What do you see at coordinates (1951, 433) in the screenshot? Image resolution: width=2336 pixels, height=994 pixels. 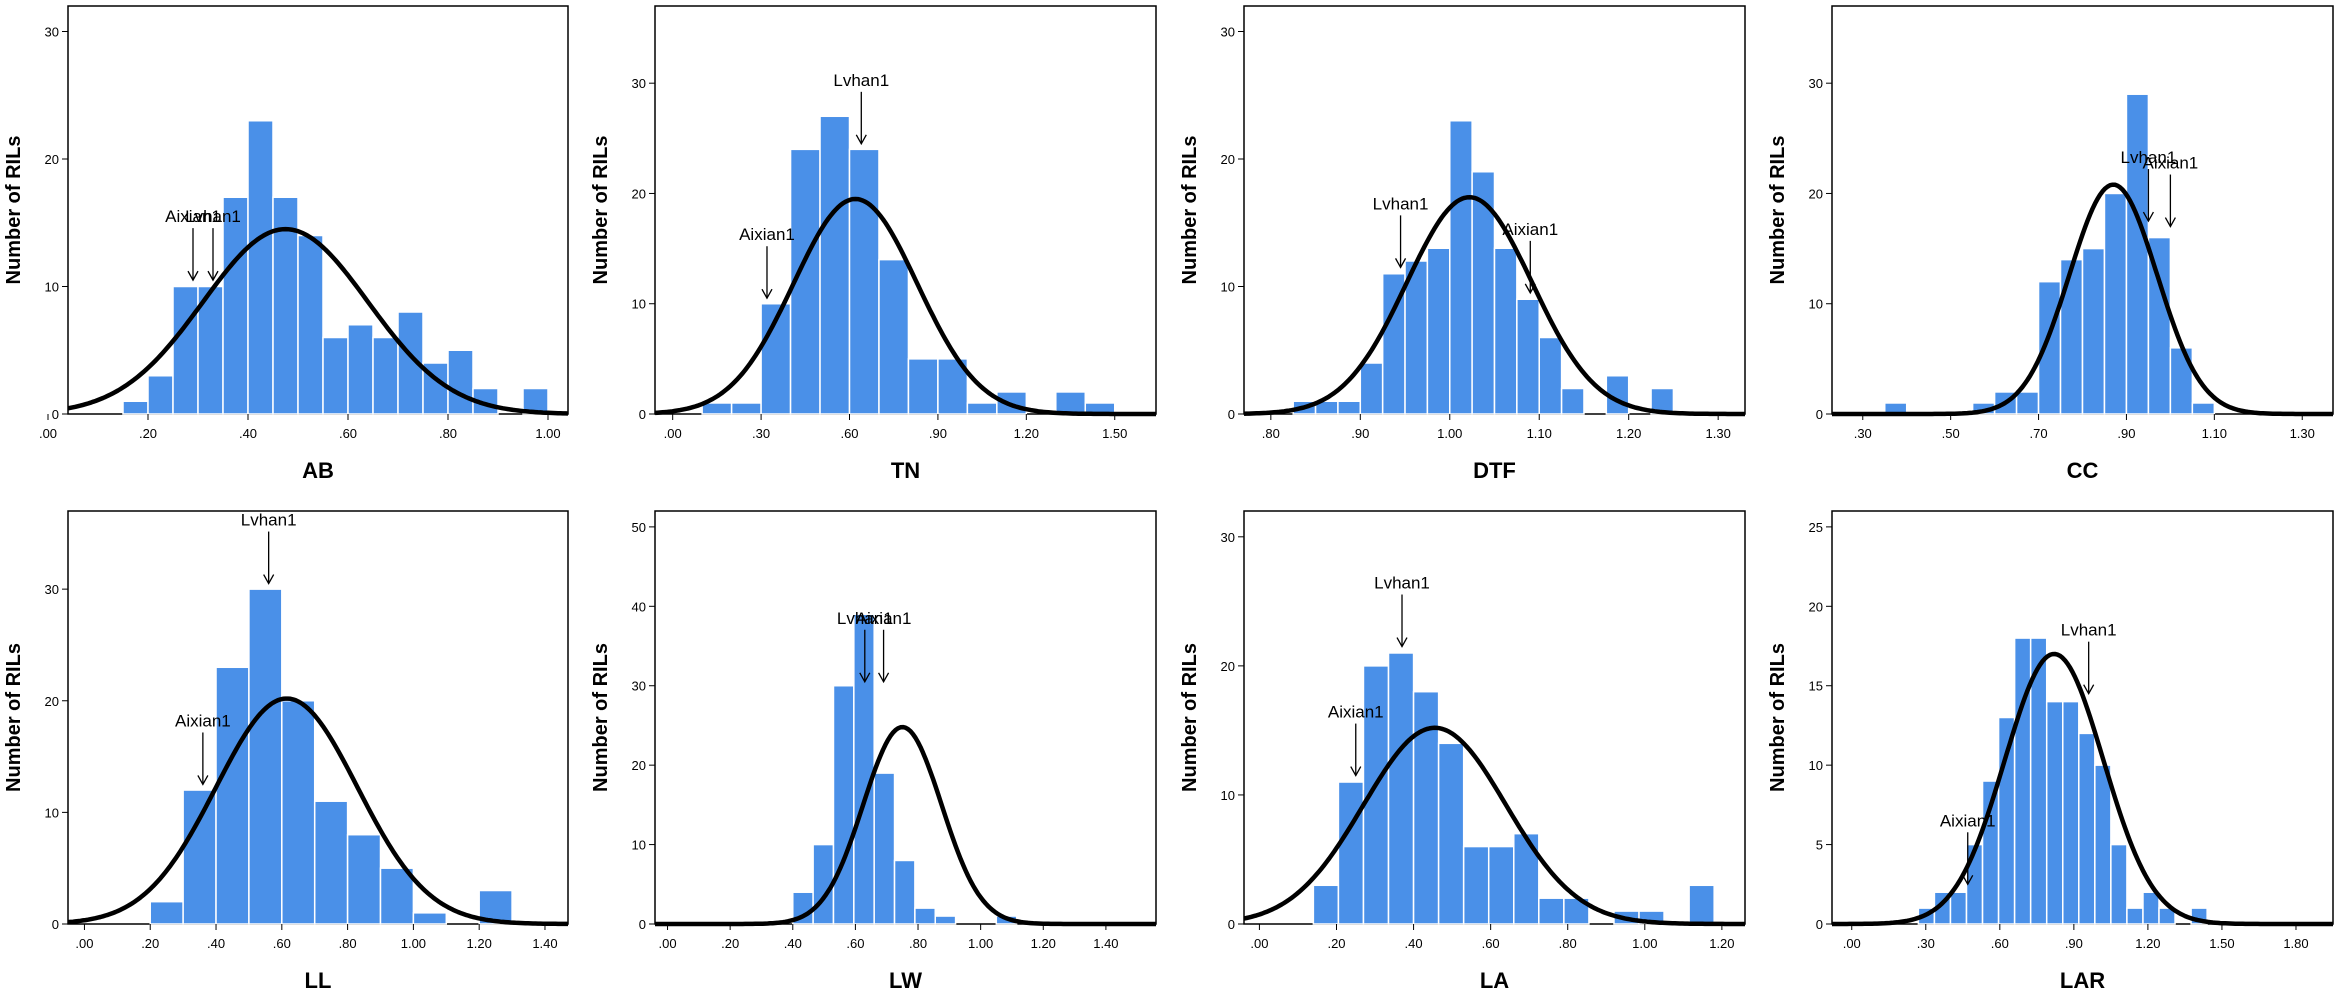 I see `x-tick-label: .50` at bounding box center [1951, 433].